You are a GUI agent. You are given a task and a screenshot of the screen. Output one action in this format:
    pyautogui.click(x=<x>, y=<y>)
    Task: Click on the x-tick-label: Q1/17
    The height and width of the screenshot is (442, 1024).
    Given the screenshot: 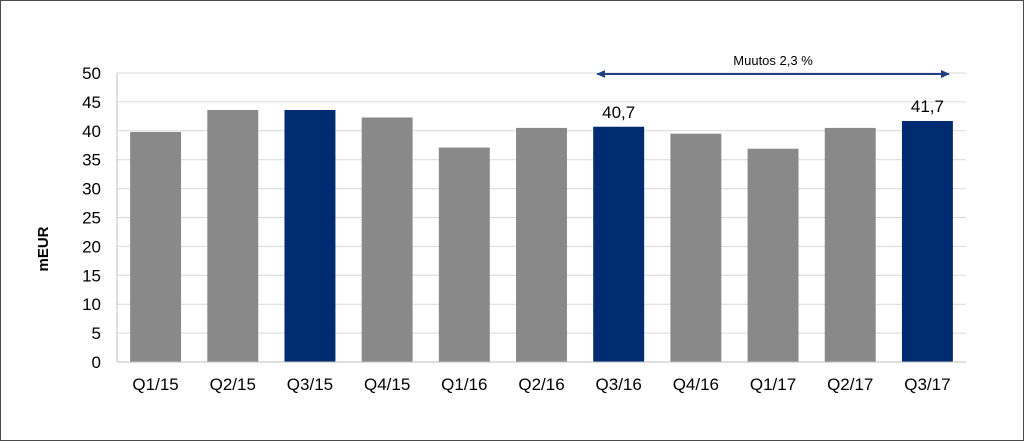 What is the action you would take?
    pyautogui.click(x=773, y=384)
    